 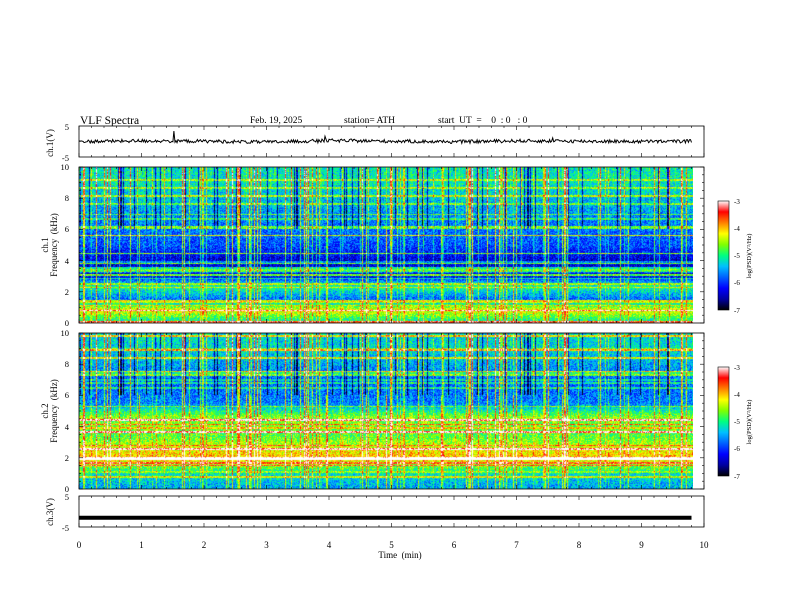 I want to click on ch2-spectrogram-yticks: 10 8 6 4 2 0, so click(x=65, y=411).